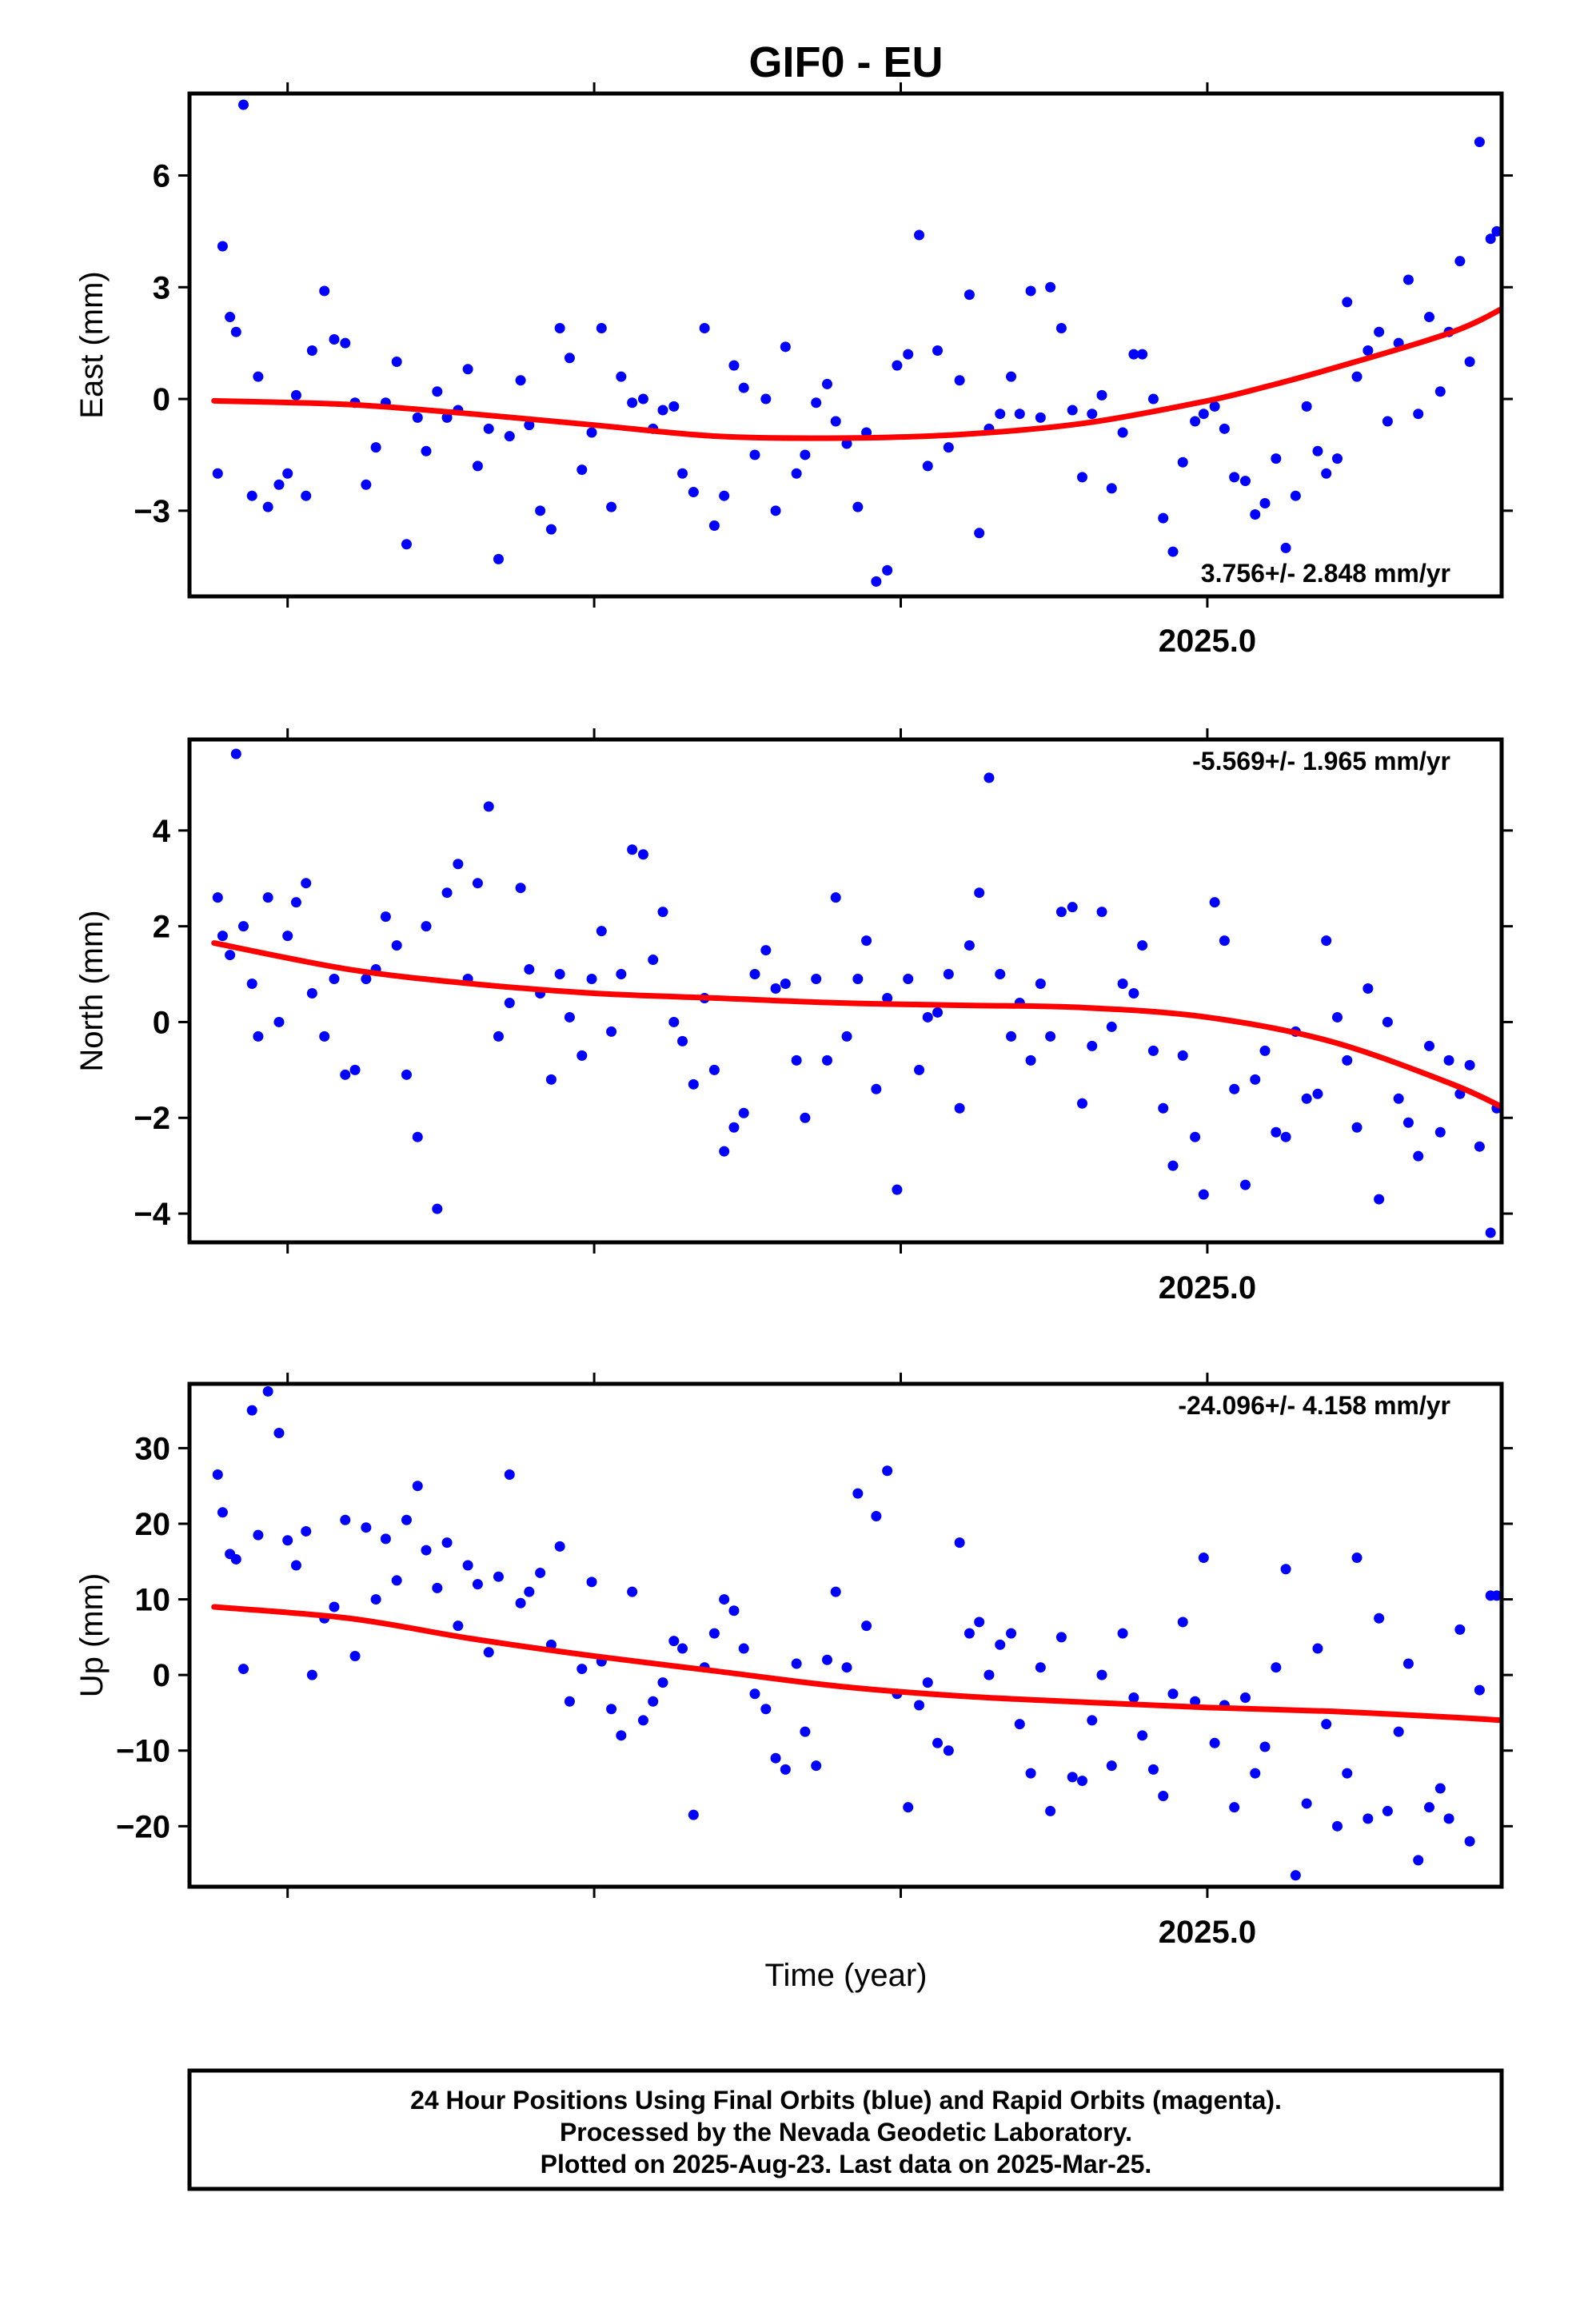 This screenshot has height=2324, width=1580. What do you see at coordinates (1314, 1406) in the screenshot?
I see `up-velocity-label: -24.096+/- 4.158 mm/yr` at bounding box center [1314, 1406].